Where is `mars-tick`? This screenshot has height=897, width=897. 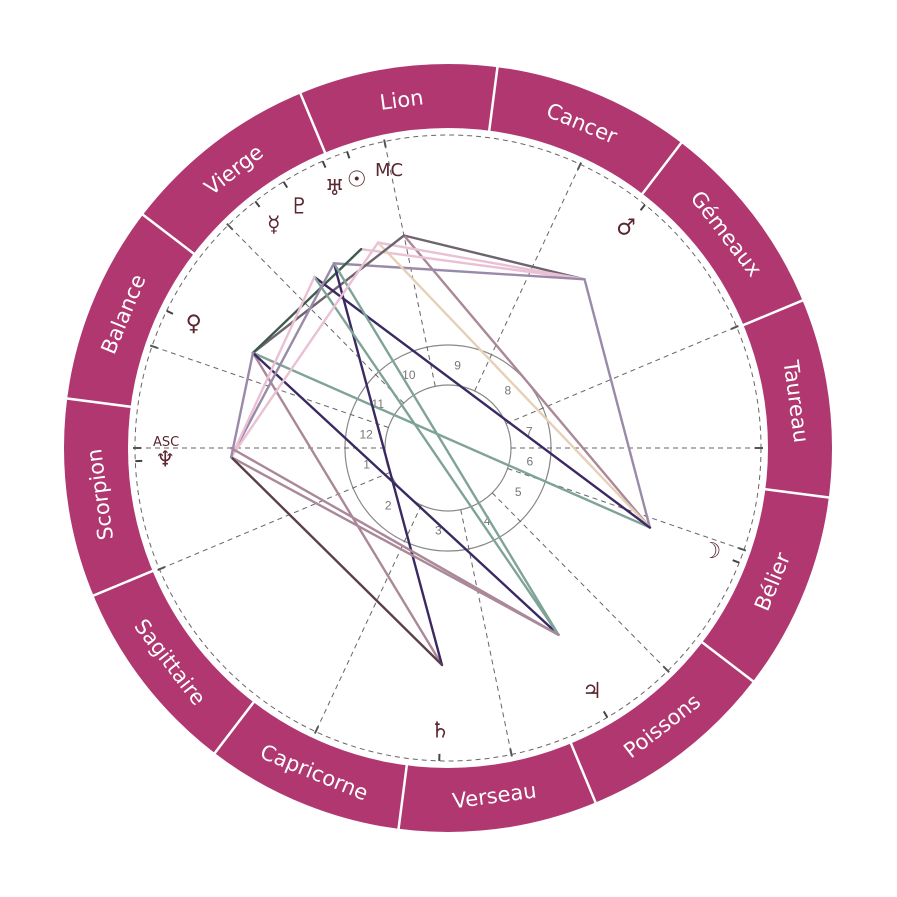 mars-tick is located at coordinates (642, 207).